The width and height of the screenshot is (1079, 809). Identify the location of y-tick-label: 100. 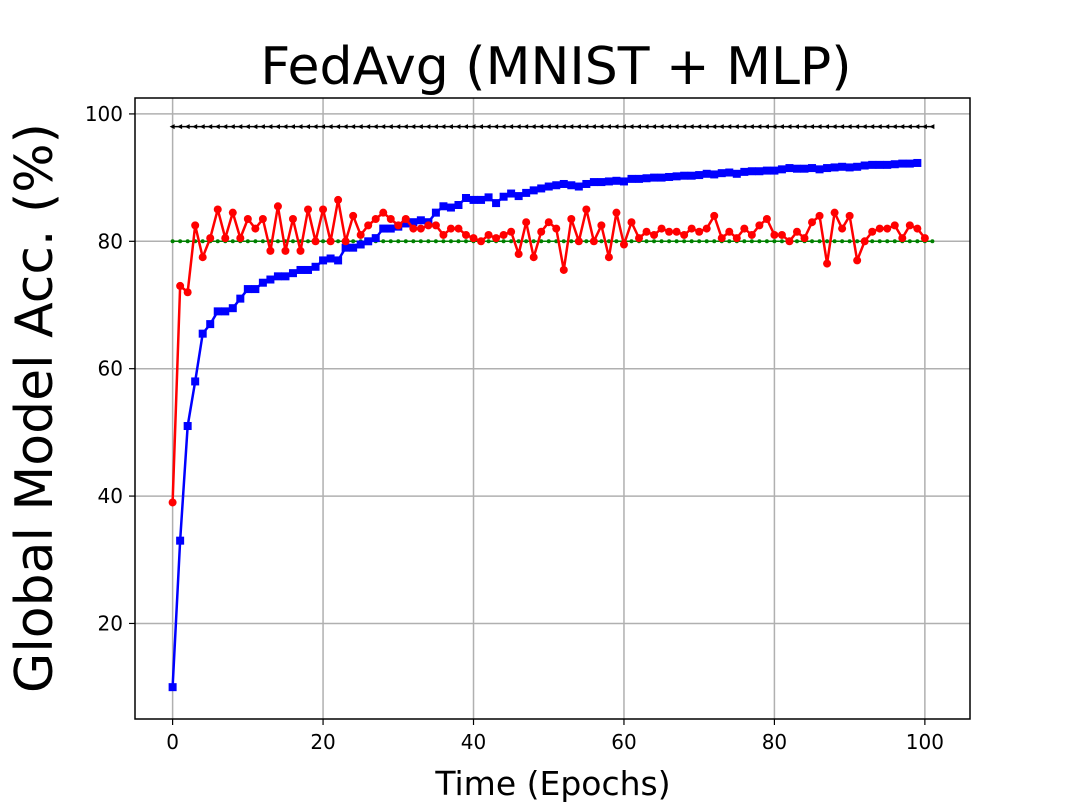
(104, 114).